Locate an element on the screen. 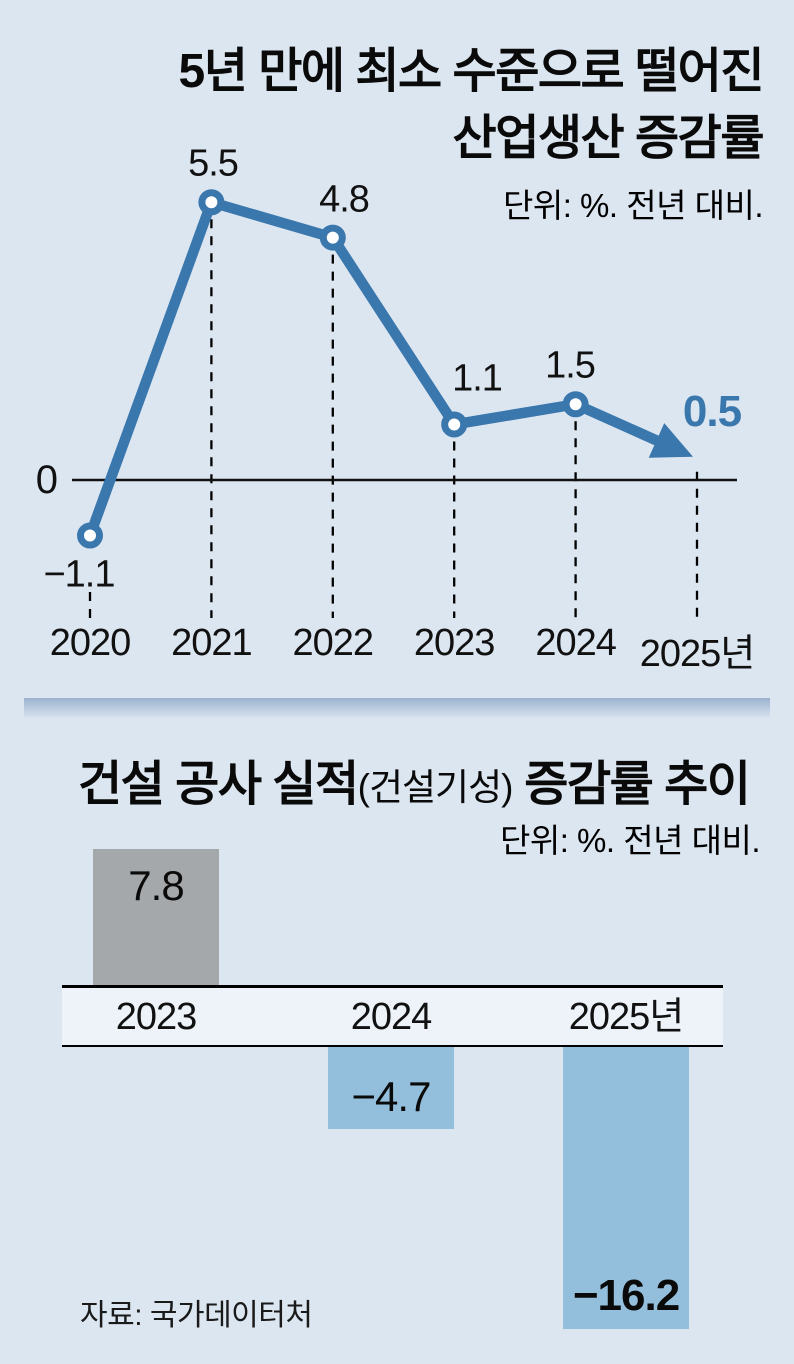 This screenshot has width=794, height=1364. bar-2023: 7.8 is located at coordinates (156, 917).